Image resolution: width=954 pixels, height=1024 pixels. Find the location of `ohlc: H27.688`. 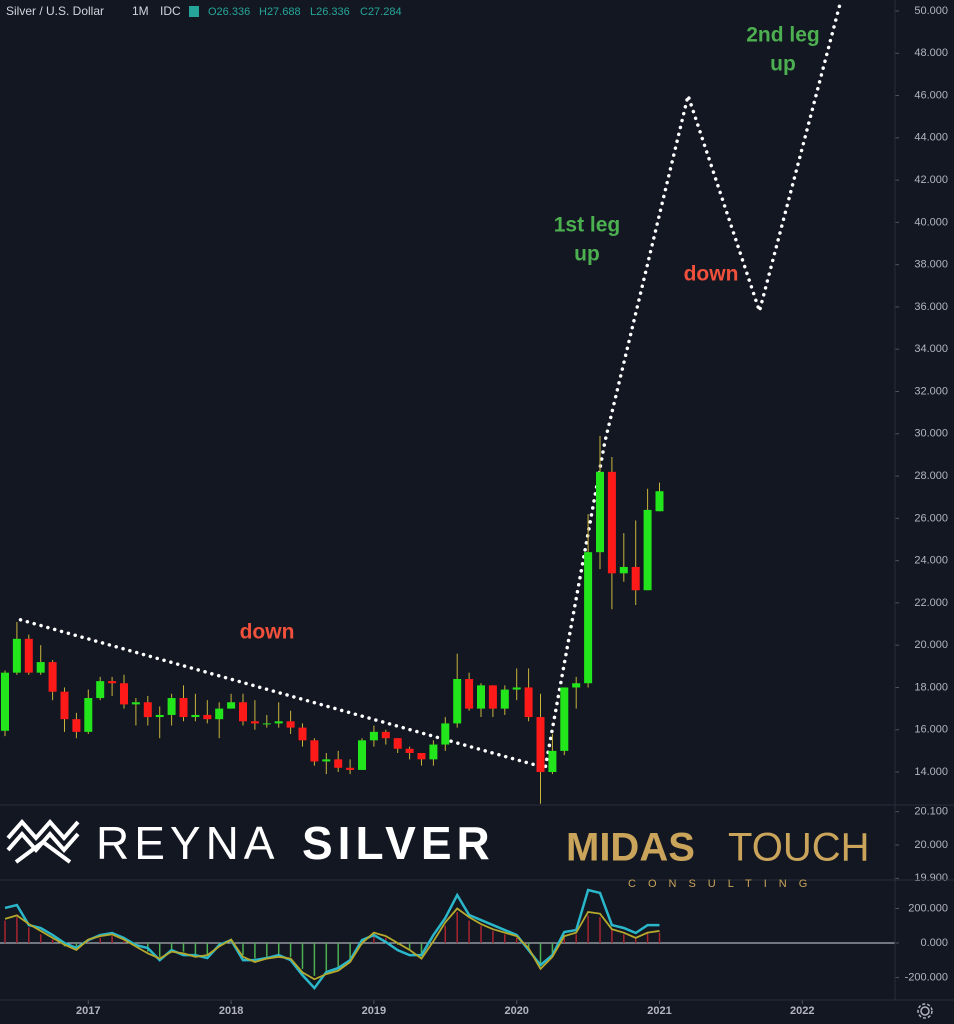

ohlc: H27.688 is located at coordinates (280, 12).